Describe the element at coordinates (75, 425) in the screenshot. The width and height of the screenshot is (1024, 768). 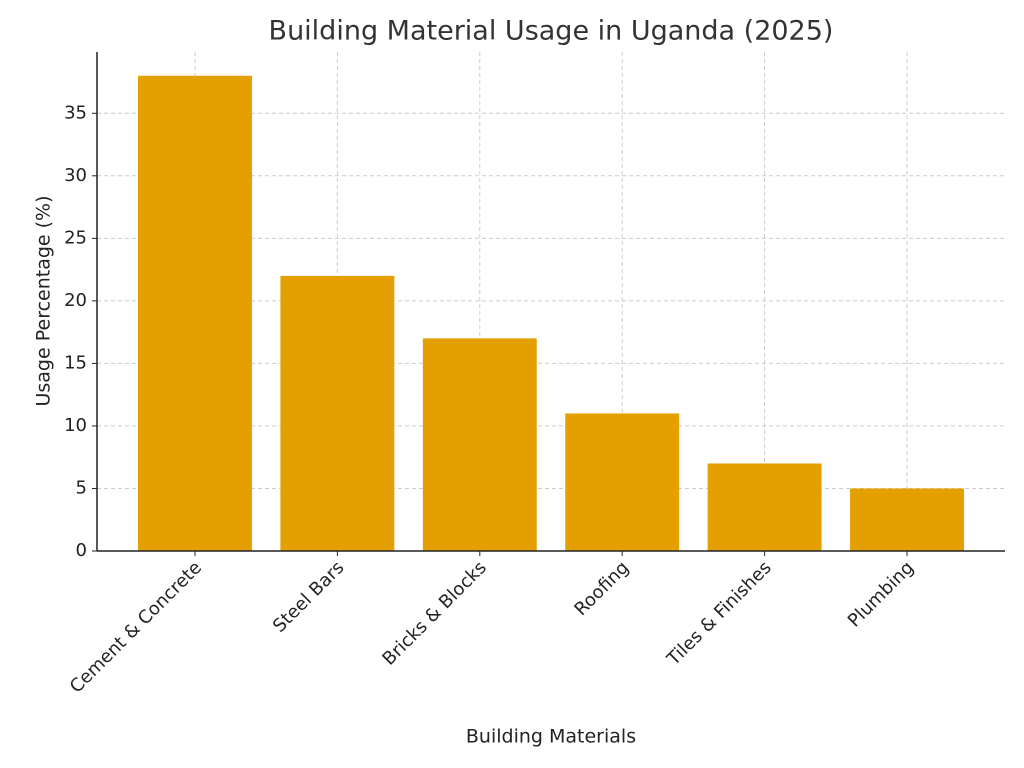
I see `y-tick-label: 10` at that location.